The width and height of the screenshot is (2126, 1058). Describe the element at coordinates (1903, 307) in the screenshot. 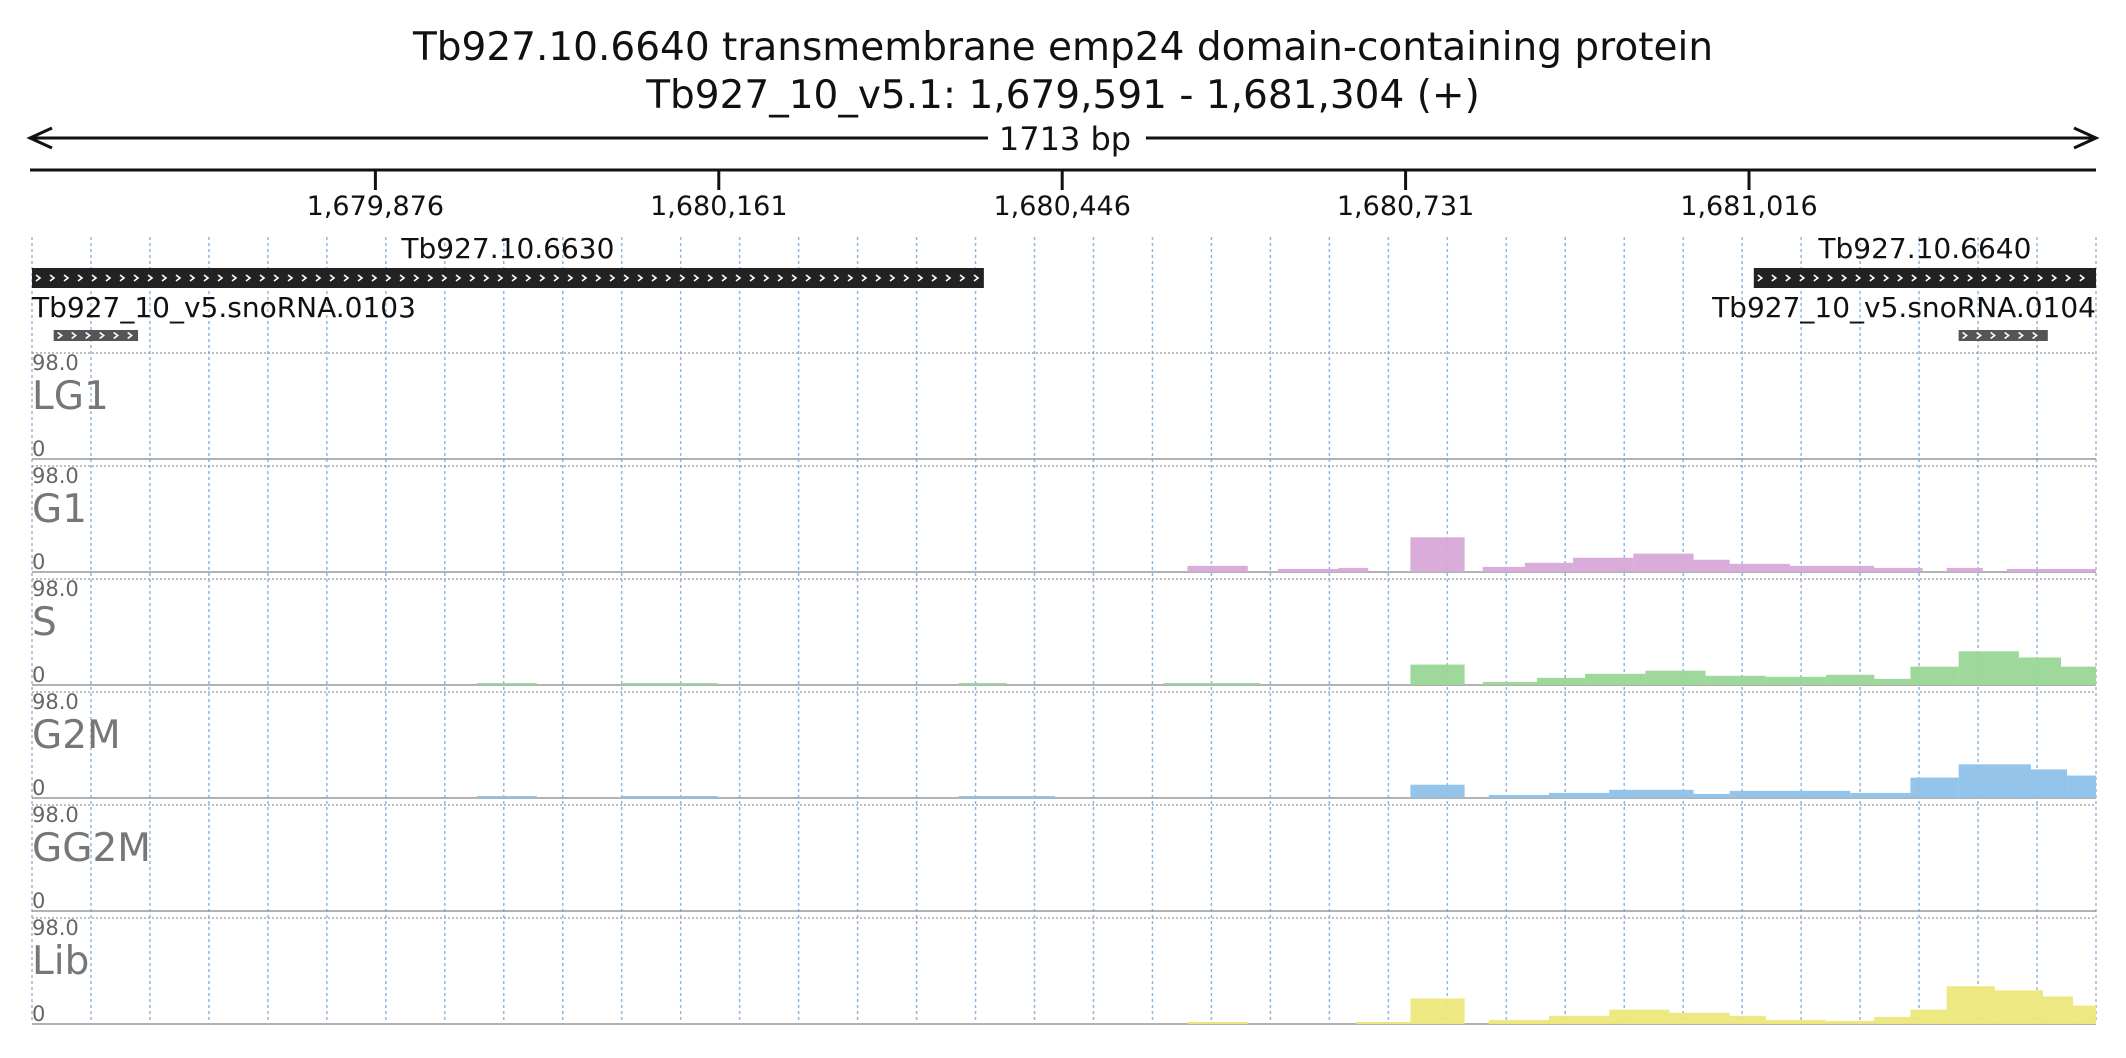

I see `snorna-label: Tb927_10_v5.snoRNA.0104` at that location.